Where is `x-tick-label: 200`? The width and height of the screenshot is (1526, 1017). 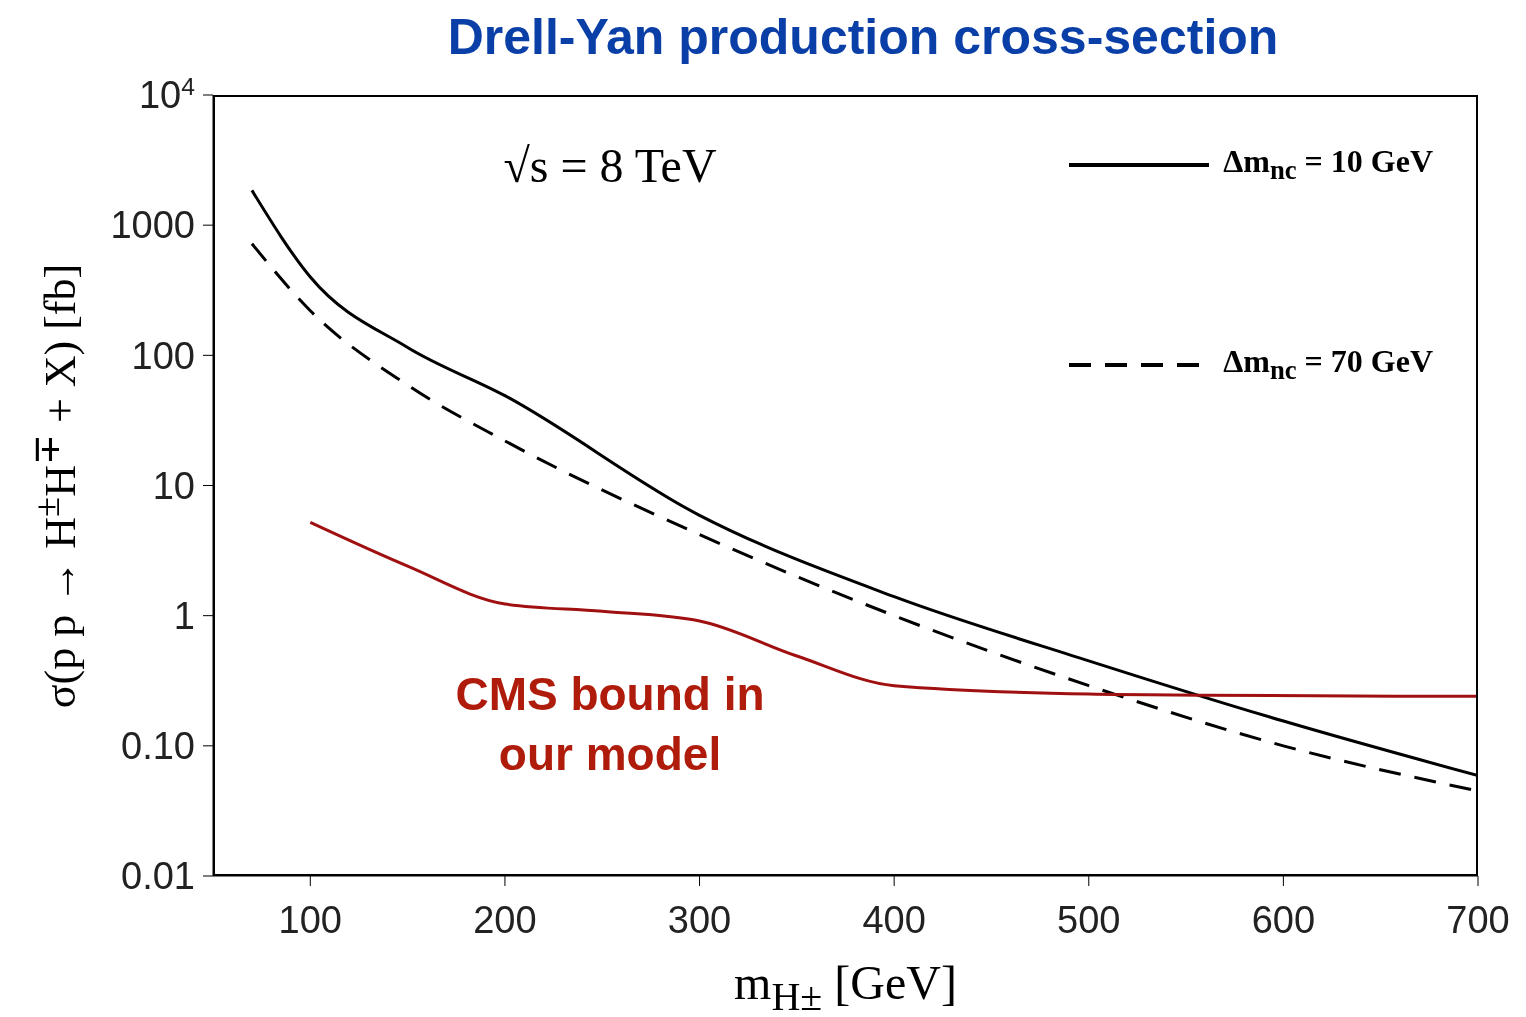 x-tick-label: 200 is located at coordinates (505, 919).